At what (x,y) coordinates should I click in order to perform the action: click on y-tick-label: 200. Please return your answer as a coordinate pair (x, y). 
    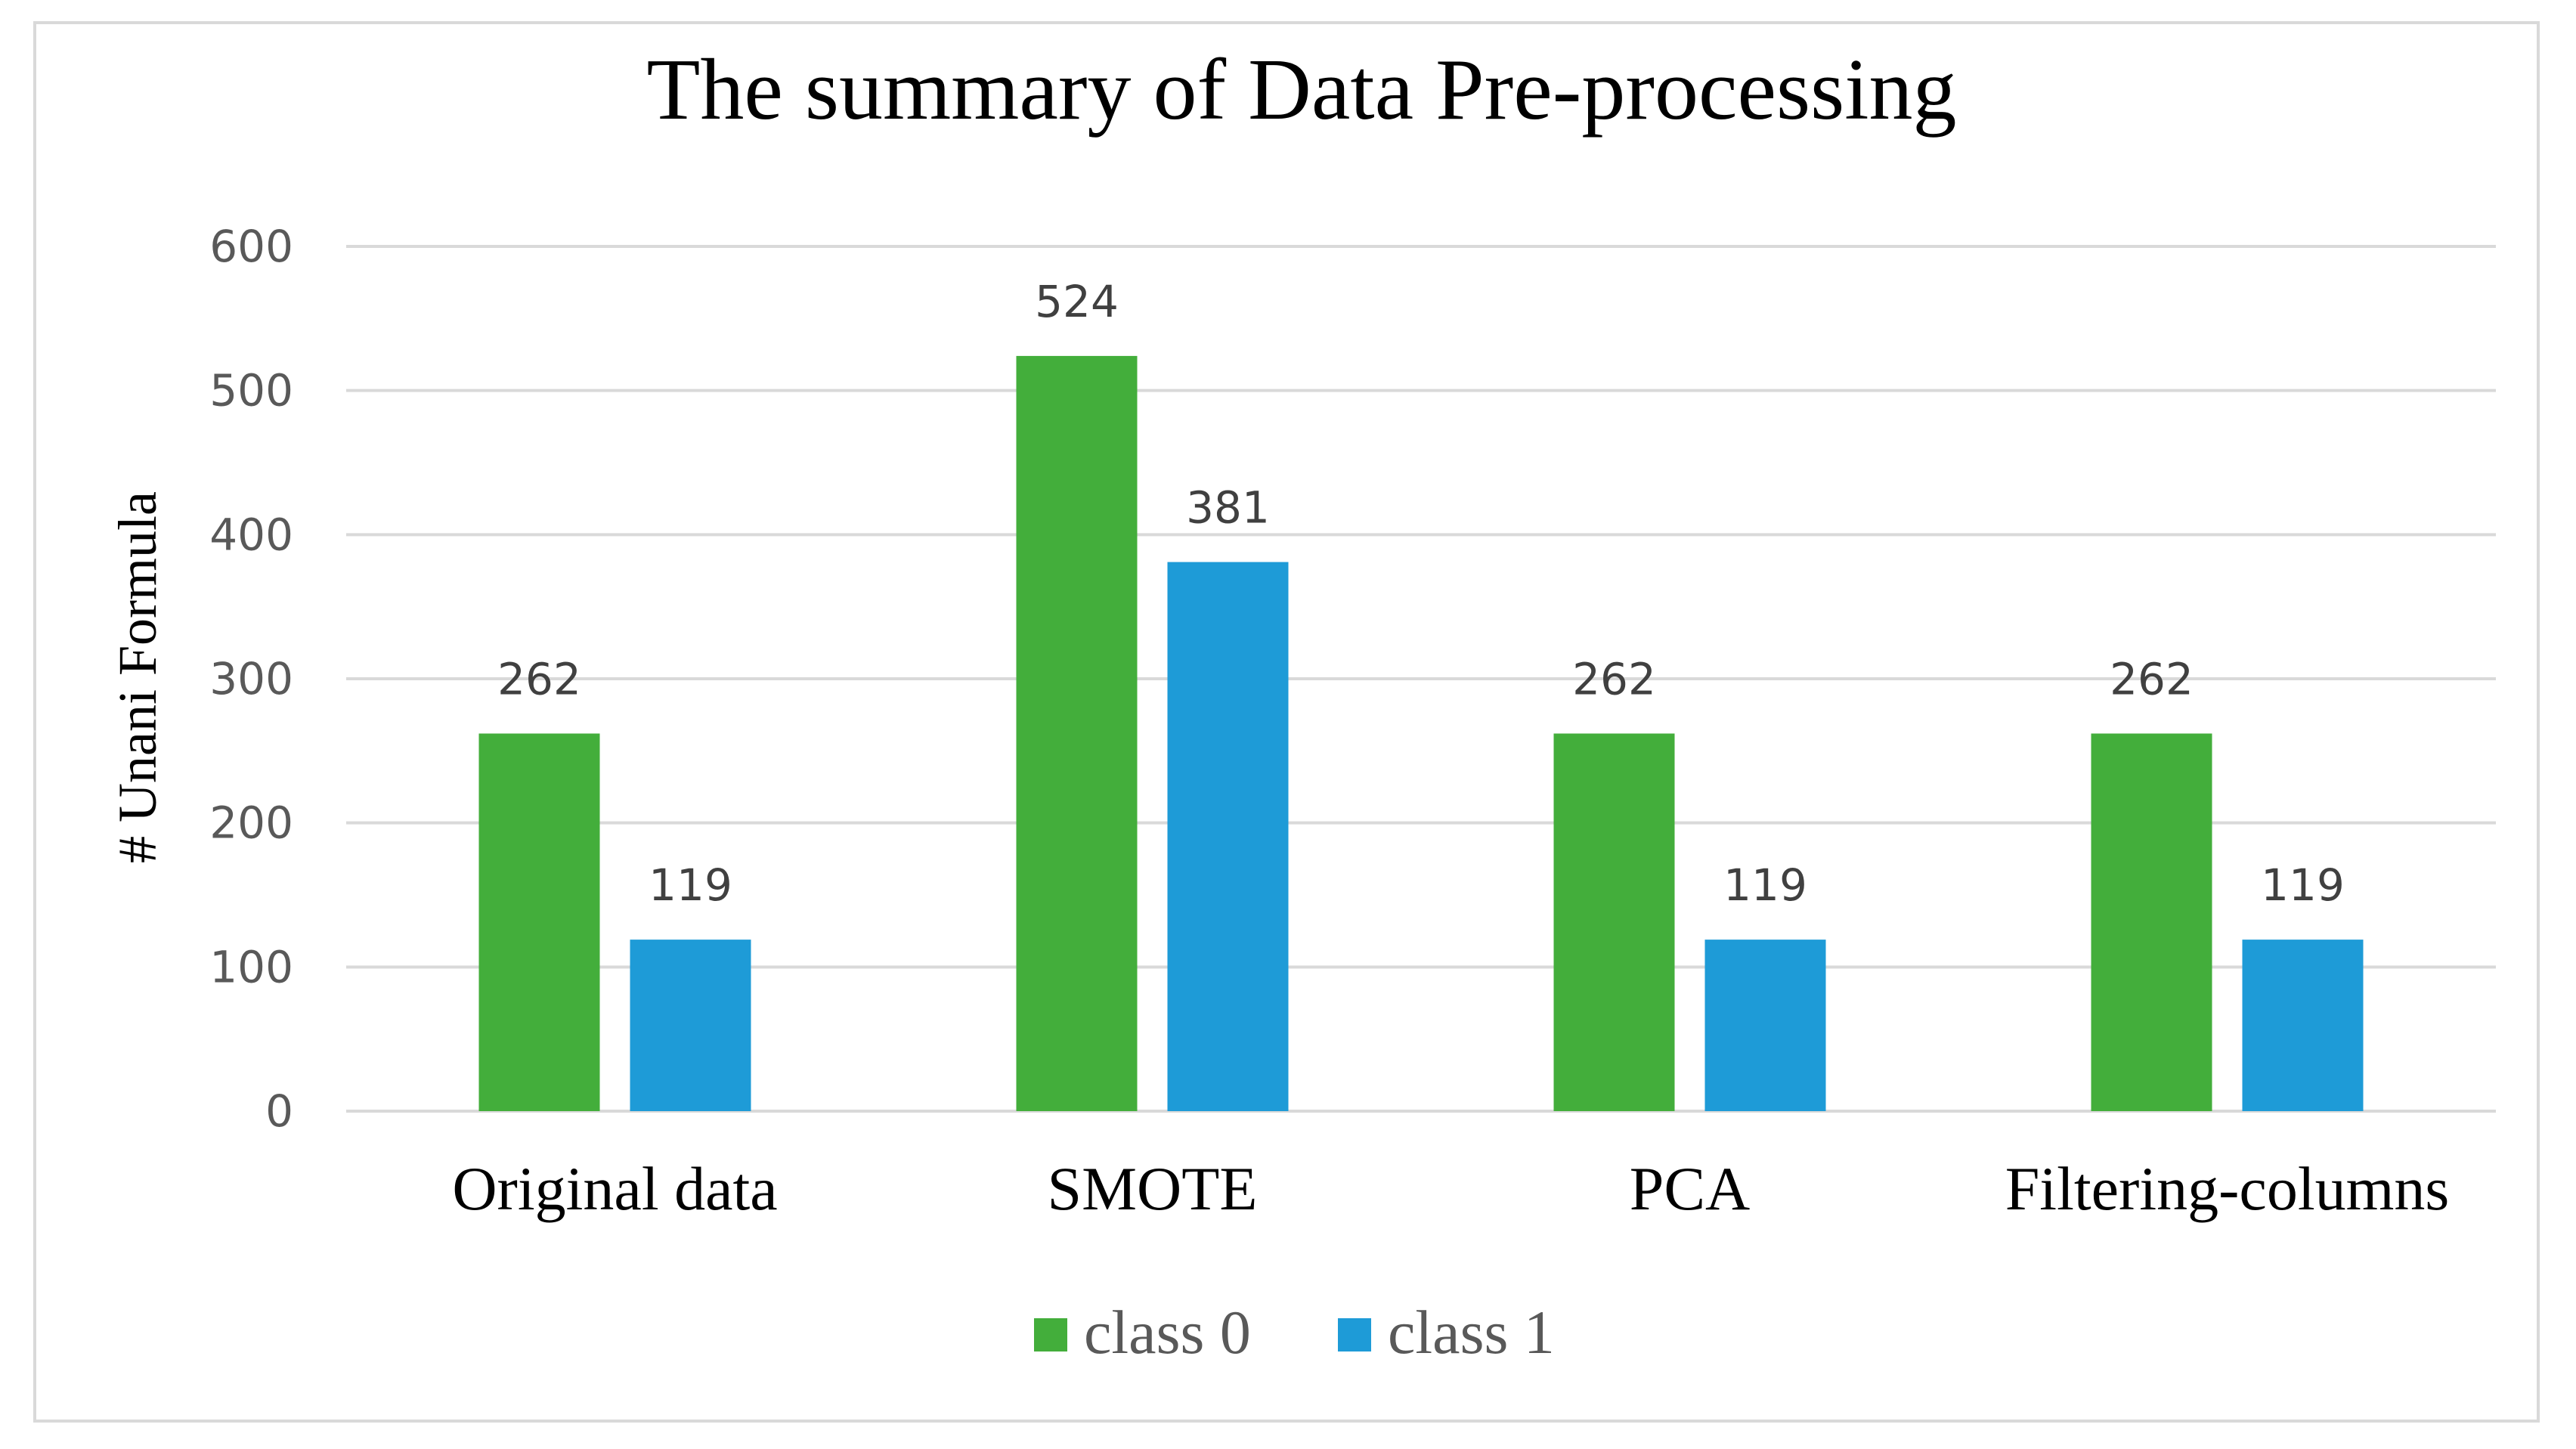
    Looking at the image, I should click on (251, 823).